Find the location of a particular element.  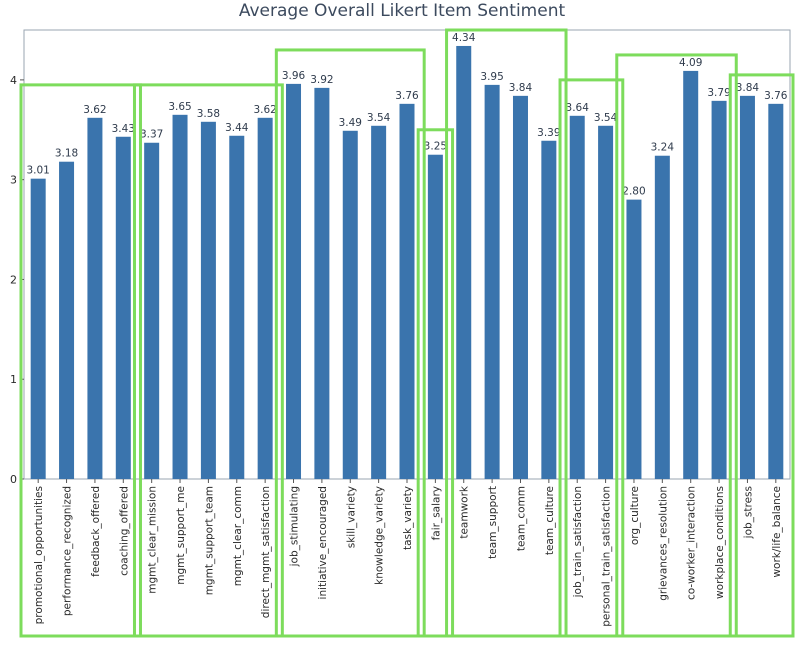

x-tick-label: mgmt_clear_mission is located at coordinates (153, 540).